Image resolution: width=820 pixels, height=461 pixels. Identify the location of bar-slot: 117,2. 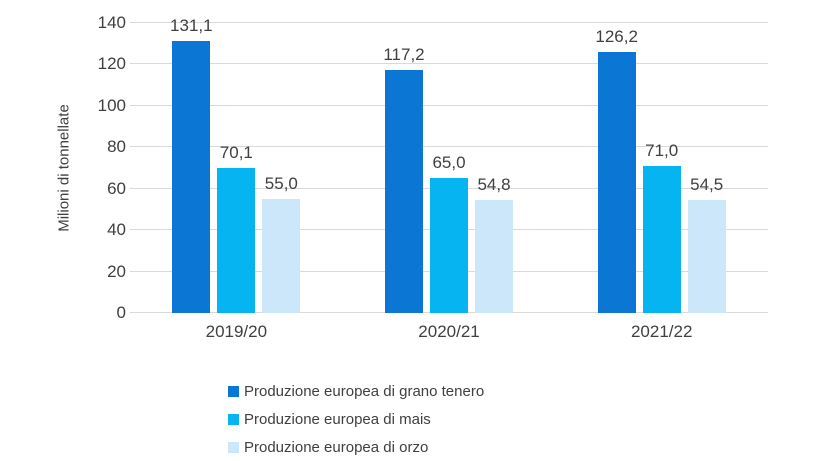
(404, 179).